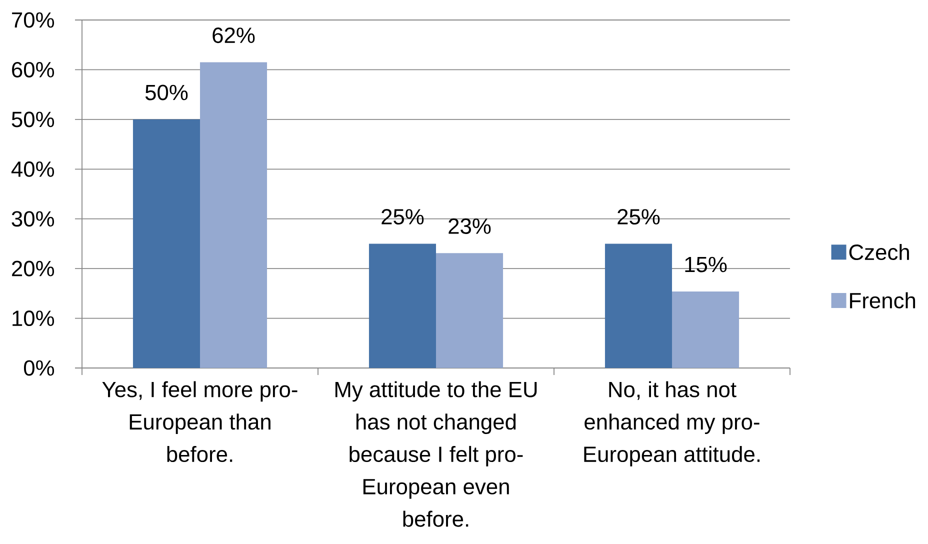  I want to click on legend-label: French, so click(883, 300).